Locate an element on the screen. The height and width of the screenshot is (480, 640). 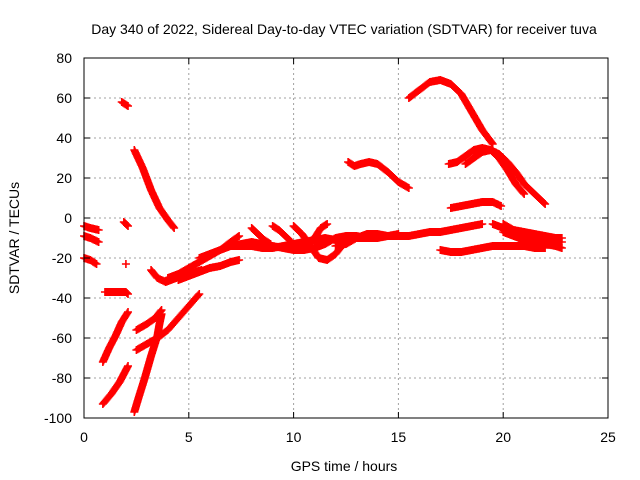
series-s09 is located at coordinates (115, 385).